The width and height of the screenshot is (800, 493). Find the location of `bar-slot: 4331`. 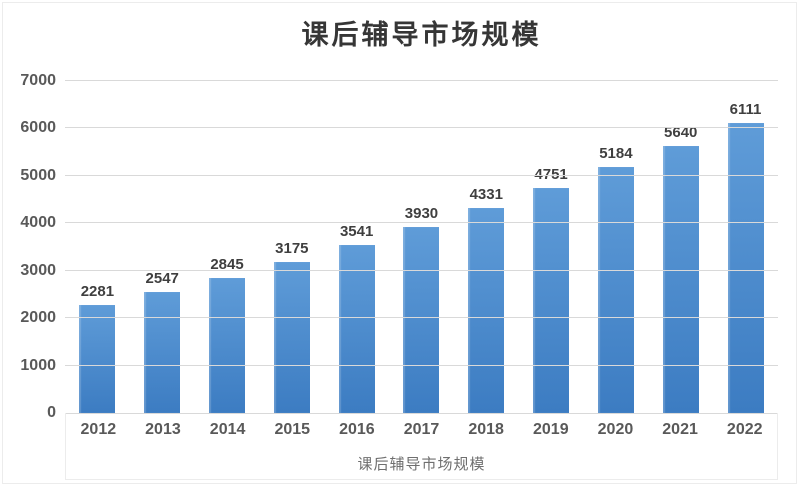

bar-slot: 4331 is located at coordinates (486, 247).